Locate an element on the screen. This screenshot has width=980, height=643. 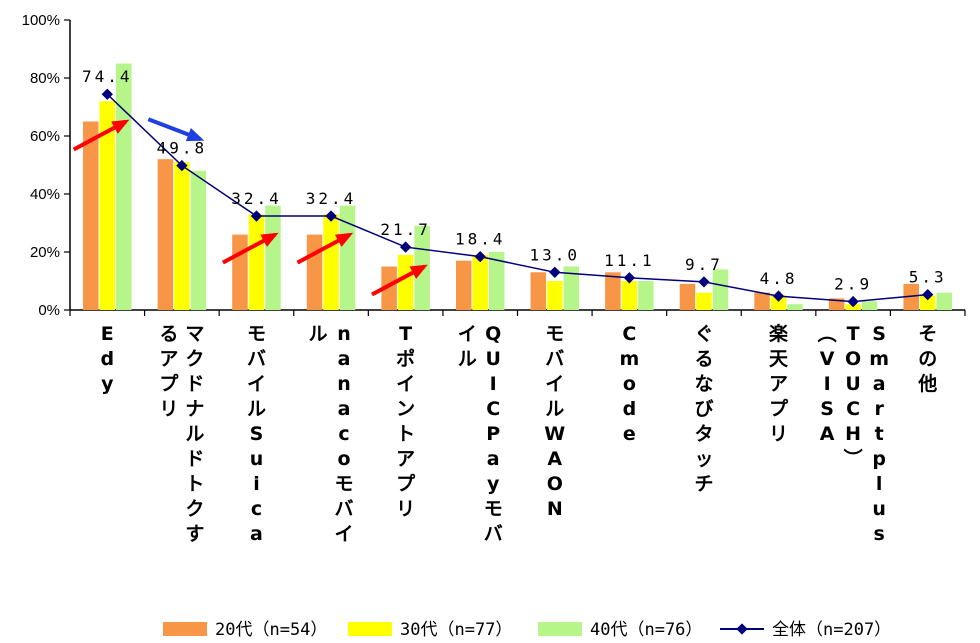
category-char: e is located at coordinates (629, 434).